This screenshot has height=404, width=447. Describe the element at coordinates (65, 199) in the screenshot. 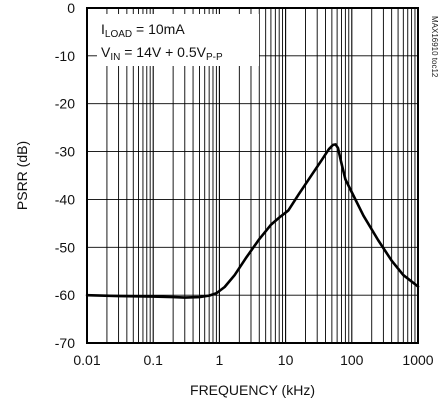

I see `y-tick-label: -40` at that location.